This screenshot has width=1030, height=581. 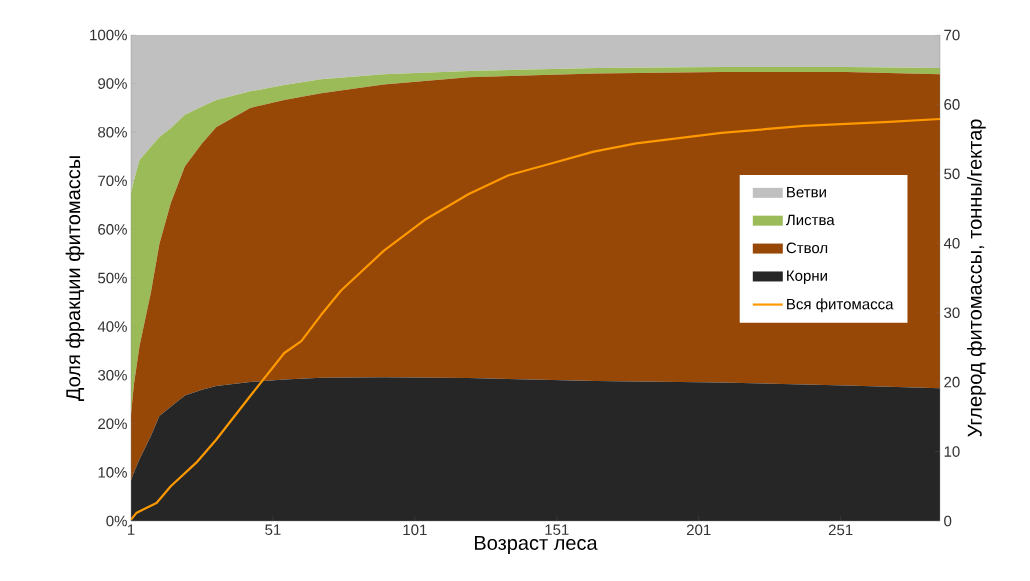 What do you see at coordinates (952, 382) in the screenshot?
I see `y2-tick-label: 20` at bounding box center [952, 382].